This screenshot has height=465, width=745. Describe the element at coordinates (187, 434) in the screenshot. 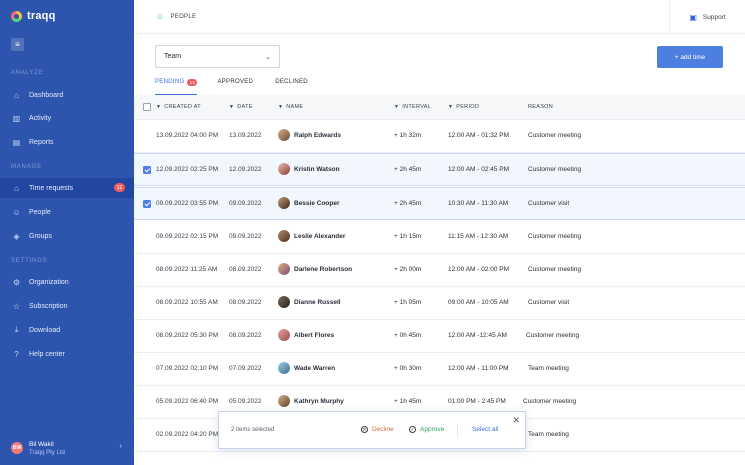

I see `created-at: 02.09.2022 04:20 PM` at that location.